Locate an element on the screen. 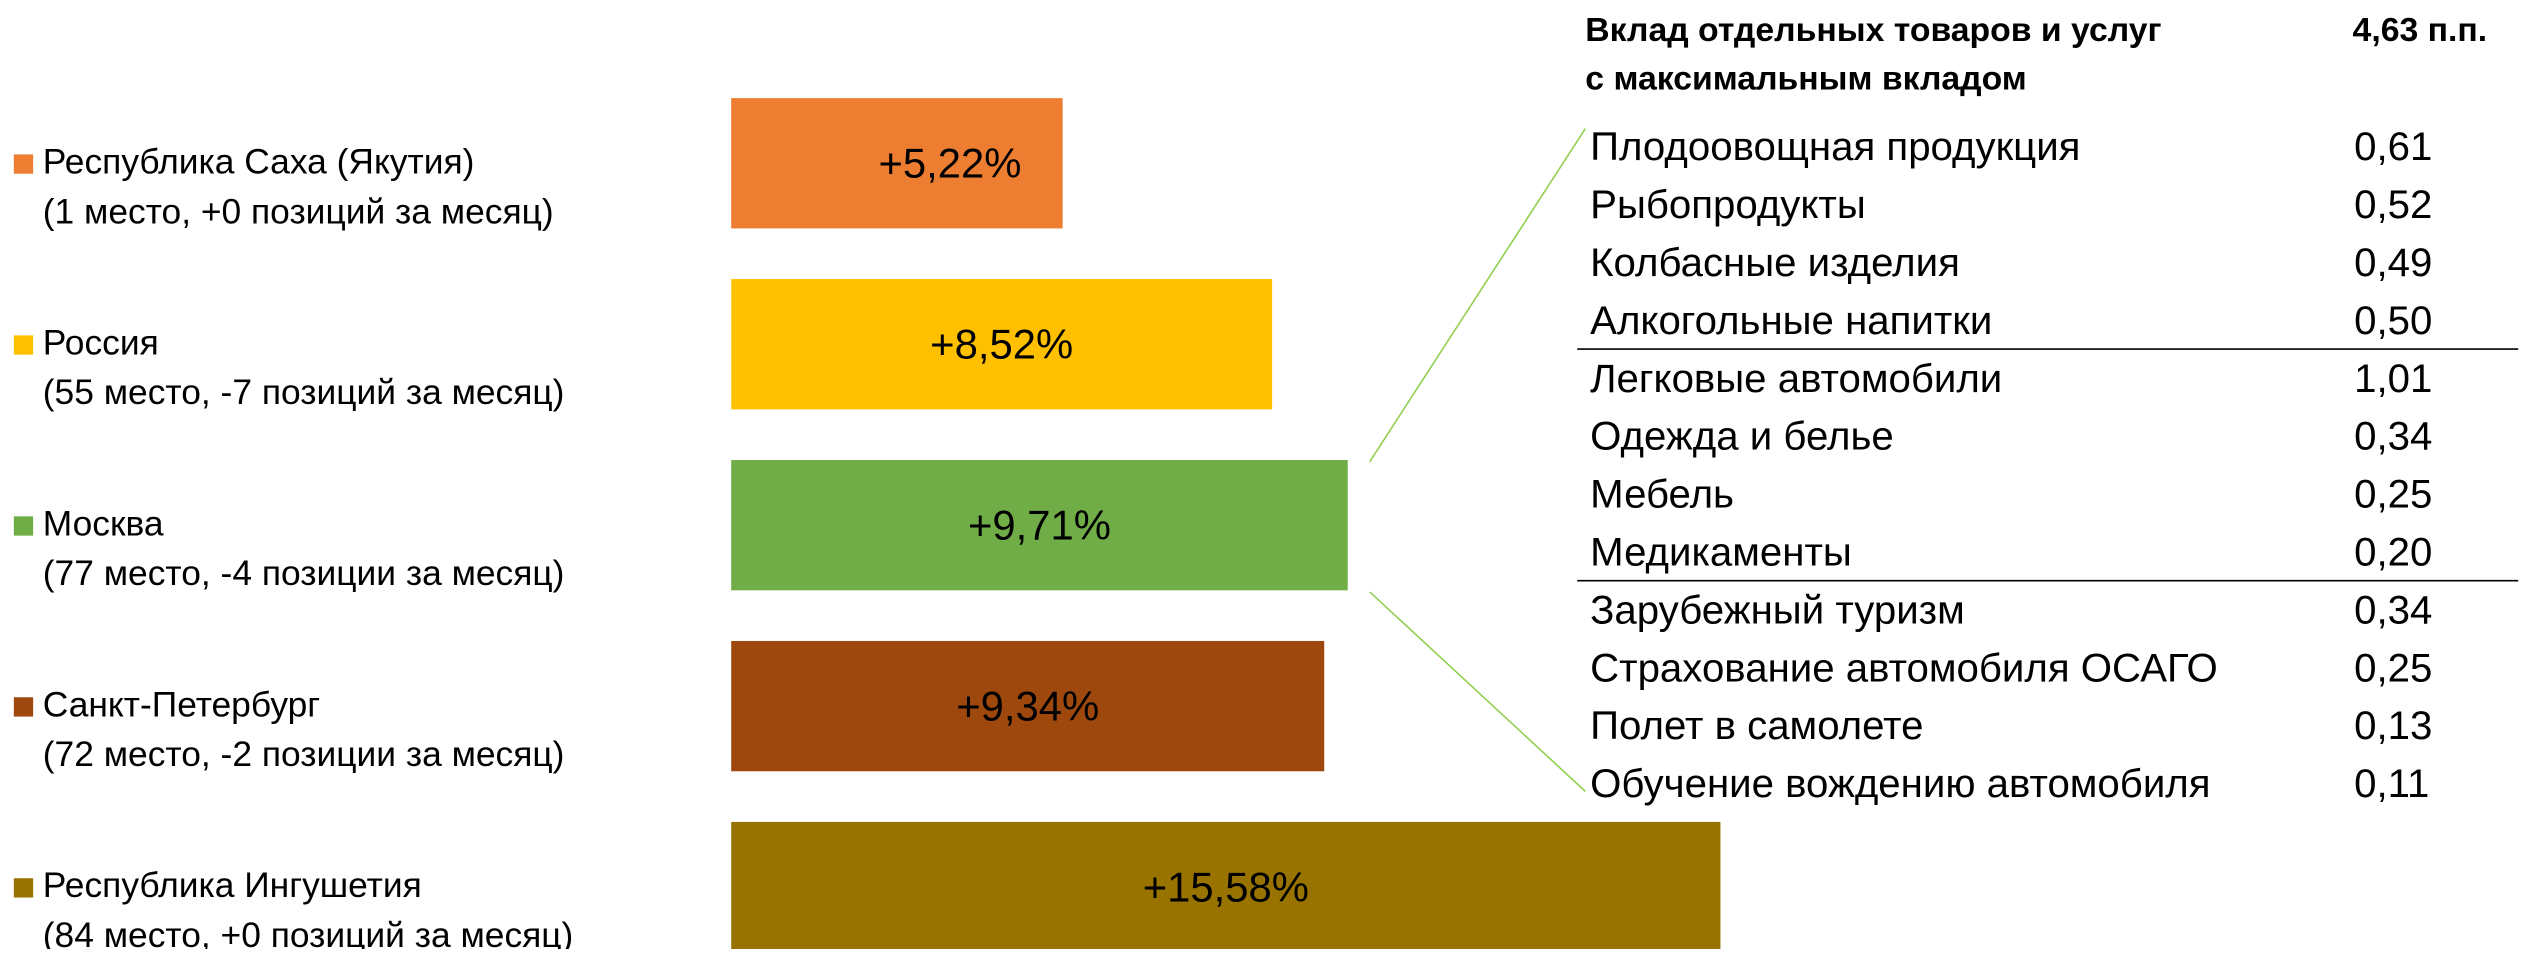 This screenshot has height=954, width=2524. legend-label: Россия is located at coordinates (101, 342).